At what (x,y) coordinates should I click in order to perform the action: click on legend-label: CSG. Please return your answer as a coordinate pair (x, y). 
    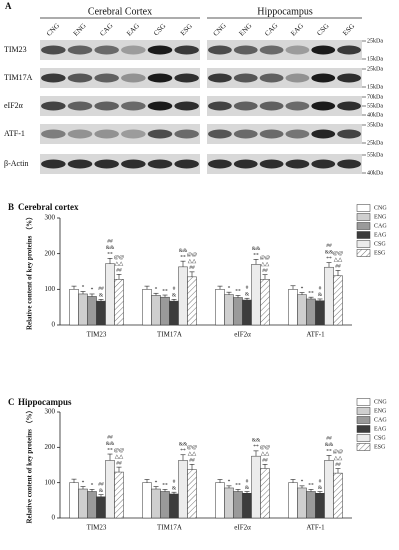
    Looking at the image, I should click on (380, 438).